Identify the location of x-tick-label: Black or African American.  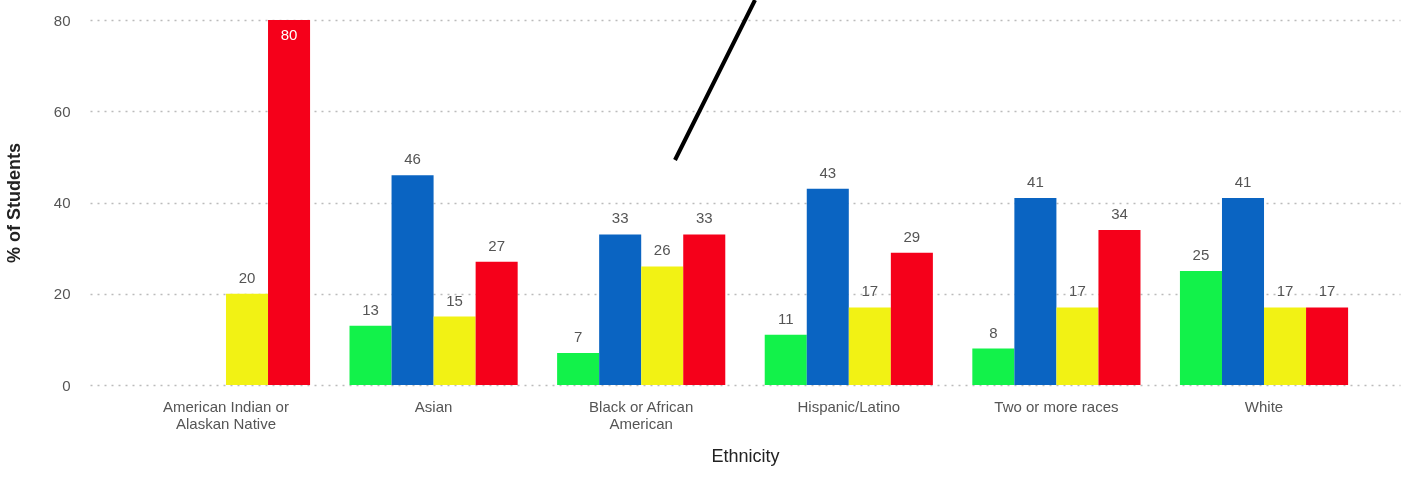
(641, 414).